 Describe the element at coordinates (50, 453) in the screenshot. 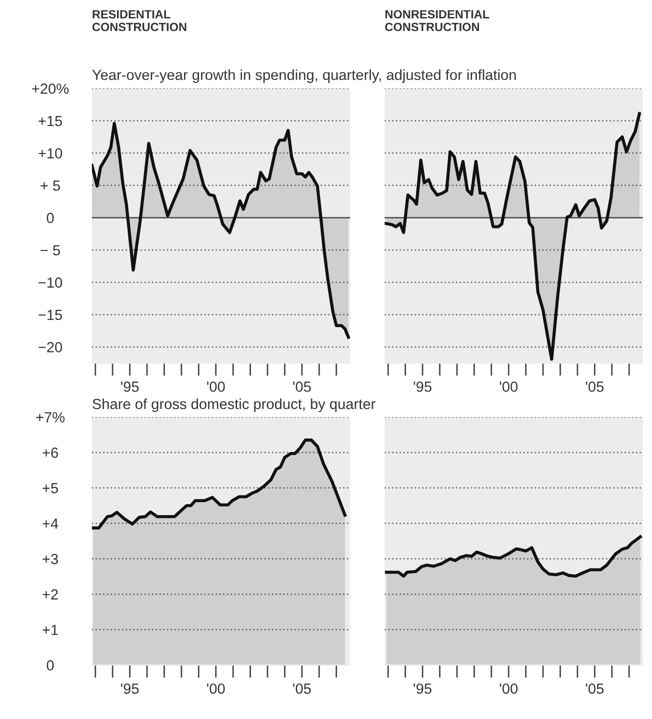

I see `y-tick-label: +6` at that location.